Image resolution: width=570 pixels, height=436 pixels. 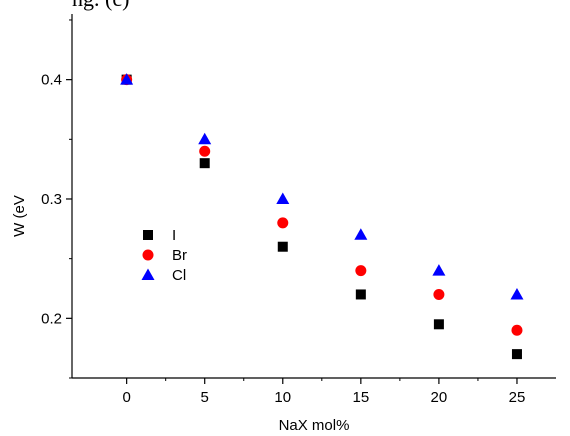 I want to click on legend-marker-cl, so click(x=148, y=274).